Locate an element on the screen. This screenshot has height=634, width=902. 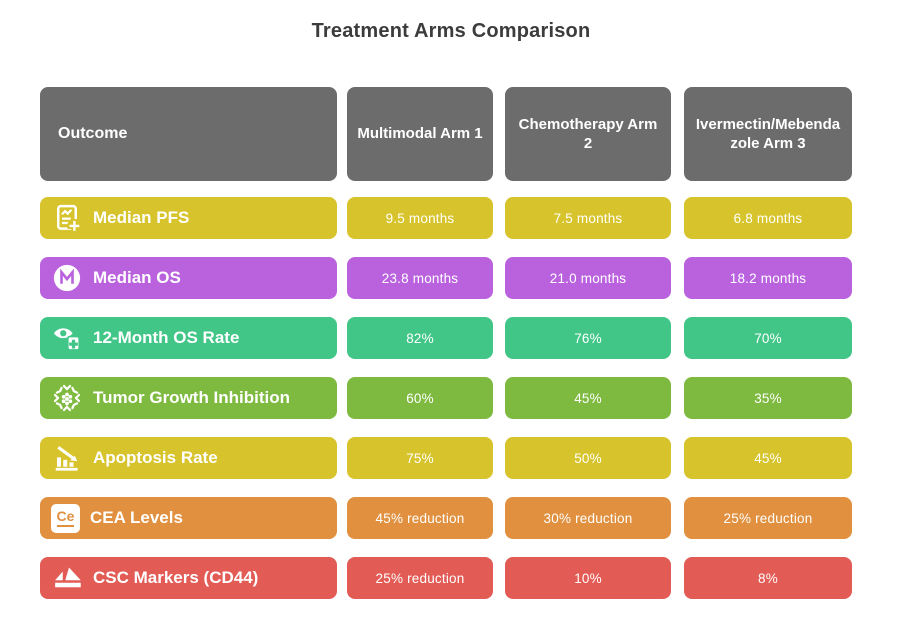
row-label-text: 12-Month OS Rate is located at coordinates (166, 337).